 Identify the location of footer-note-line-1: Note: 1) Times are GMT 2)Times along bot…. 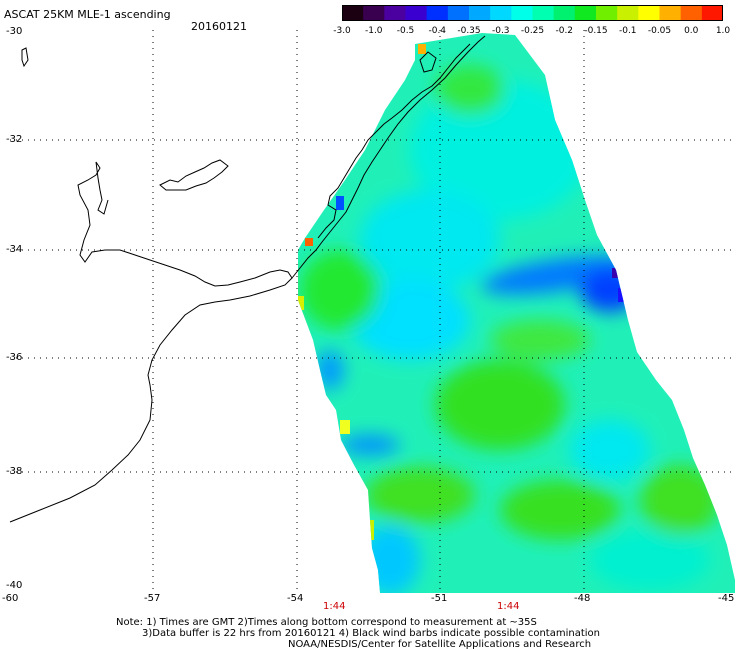
(326, 622).